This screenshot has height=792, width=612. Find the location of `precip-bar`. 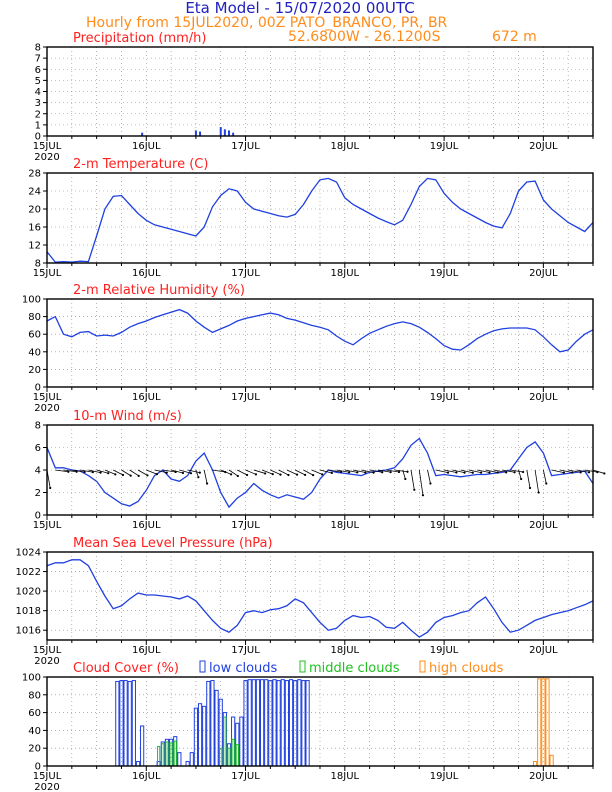

precip-bar is located at coordinates (220, 131).